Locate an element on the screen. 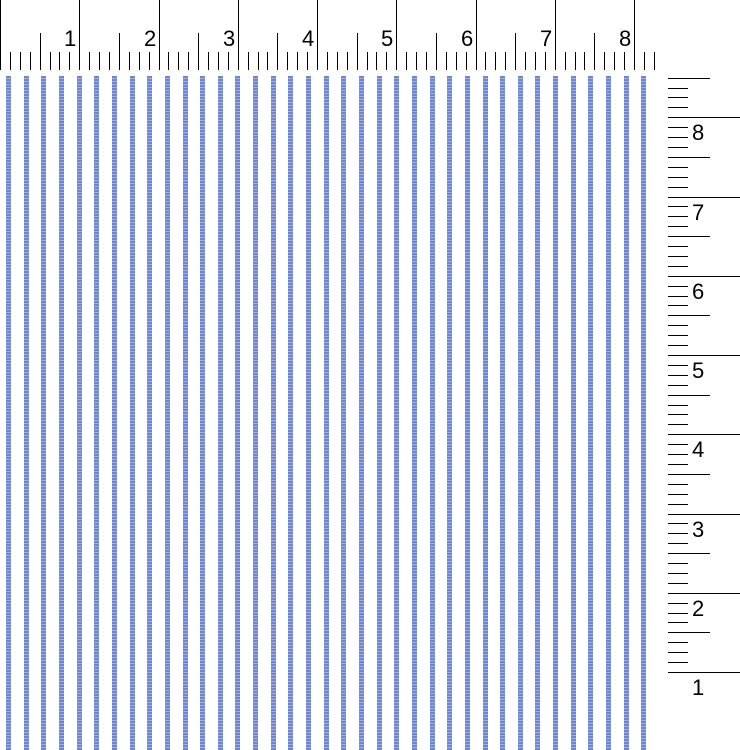  right-ruler-label: 1 is located at coordinates (698, 687).